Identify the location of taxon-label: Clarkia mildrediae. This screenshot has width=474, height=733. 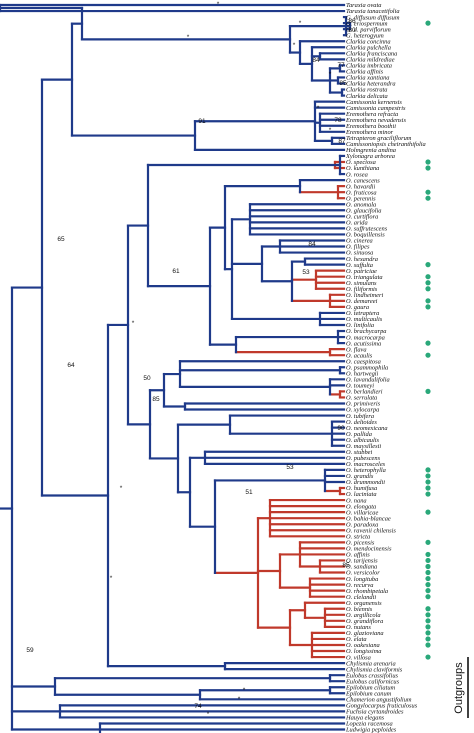
(370, 60).